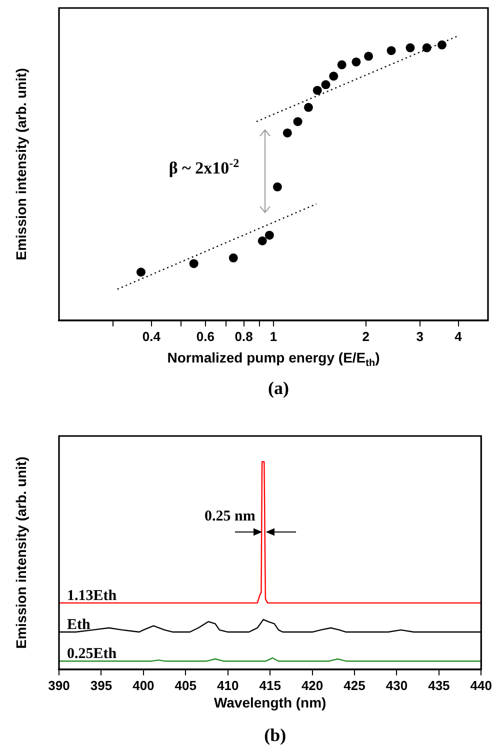  Describe the element at coordinates (458, 336) in the screenshot. I see `x-tick-label: 4` at that location.